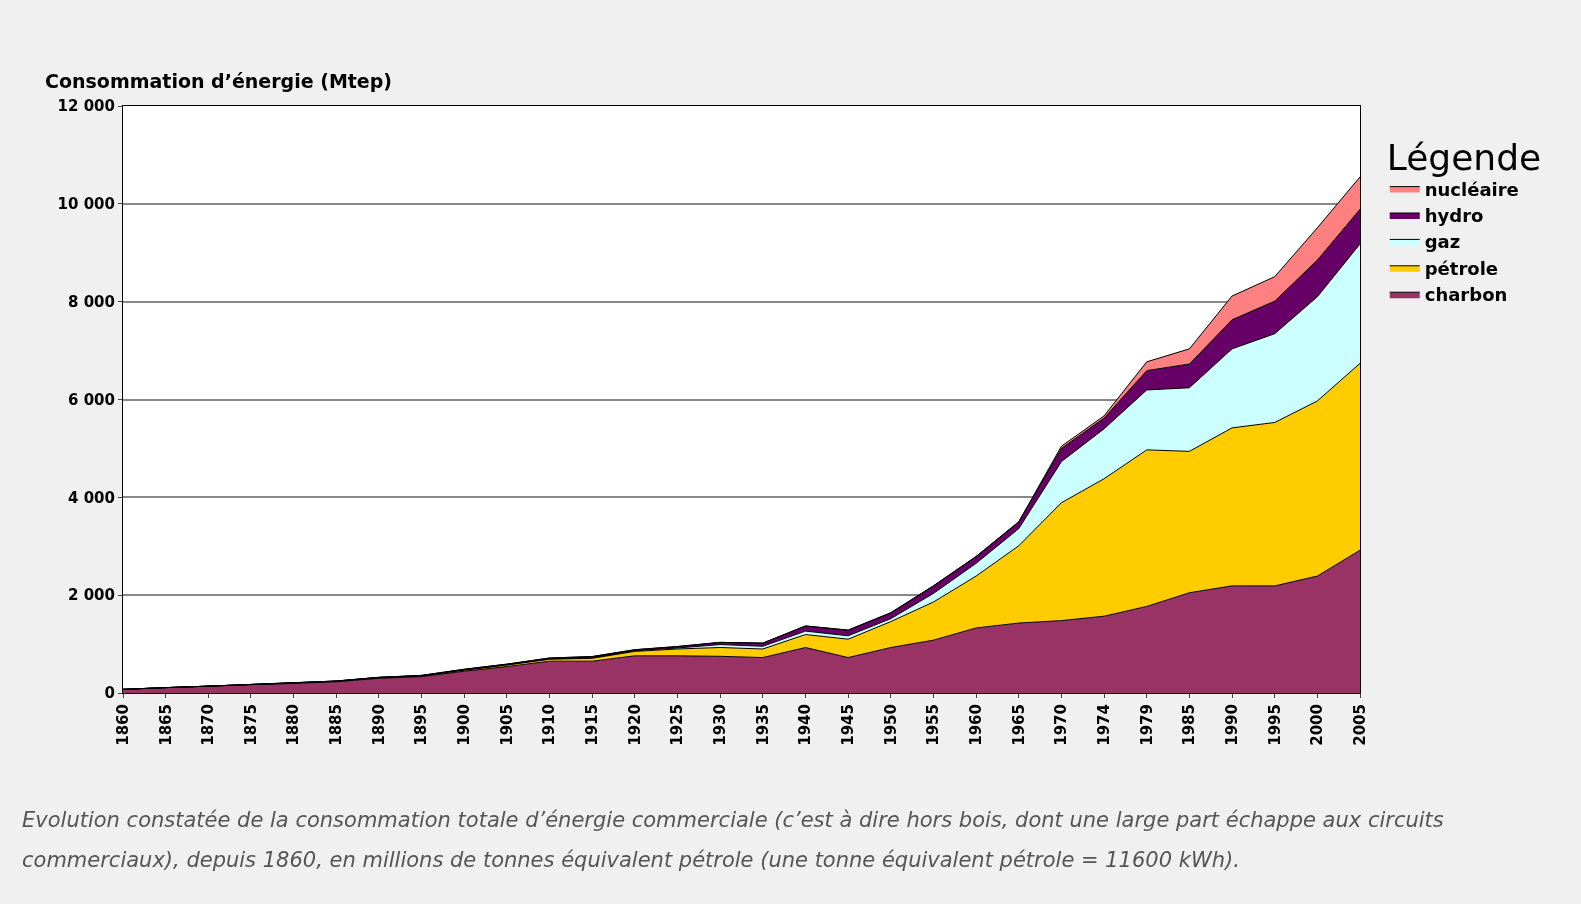 This screenshot has height=904, width=1581. Describe the element at coordinates (1442, 242) in the screenshot. I see `legend-label: gaz` at that location.